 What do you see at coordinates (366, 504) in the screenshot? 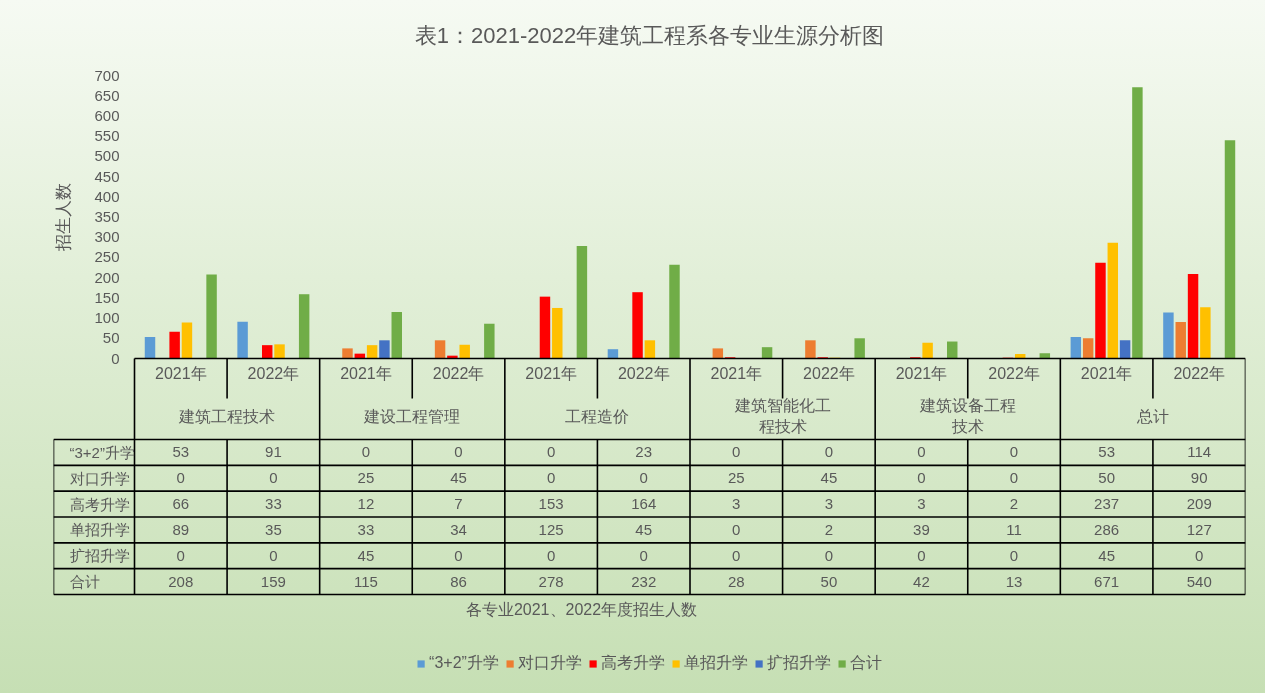
I see `data-label: 12` at bounding box center [366, 504].